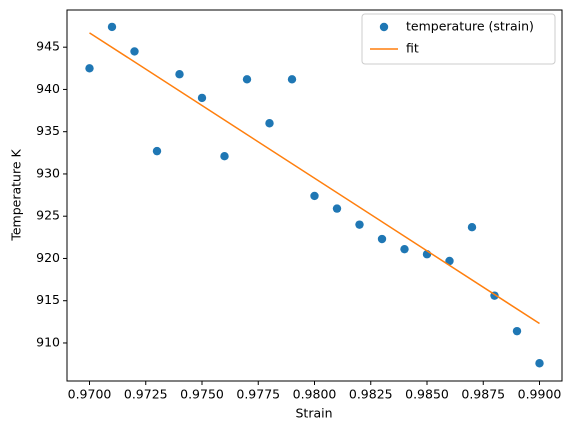 This screenshot has height=433, width=574. Describe the element at coordinates (412, 48) in the screenshot. I see `legend-label: fit` at that location.